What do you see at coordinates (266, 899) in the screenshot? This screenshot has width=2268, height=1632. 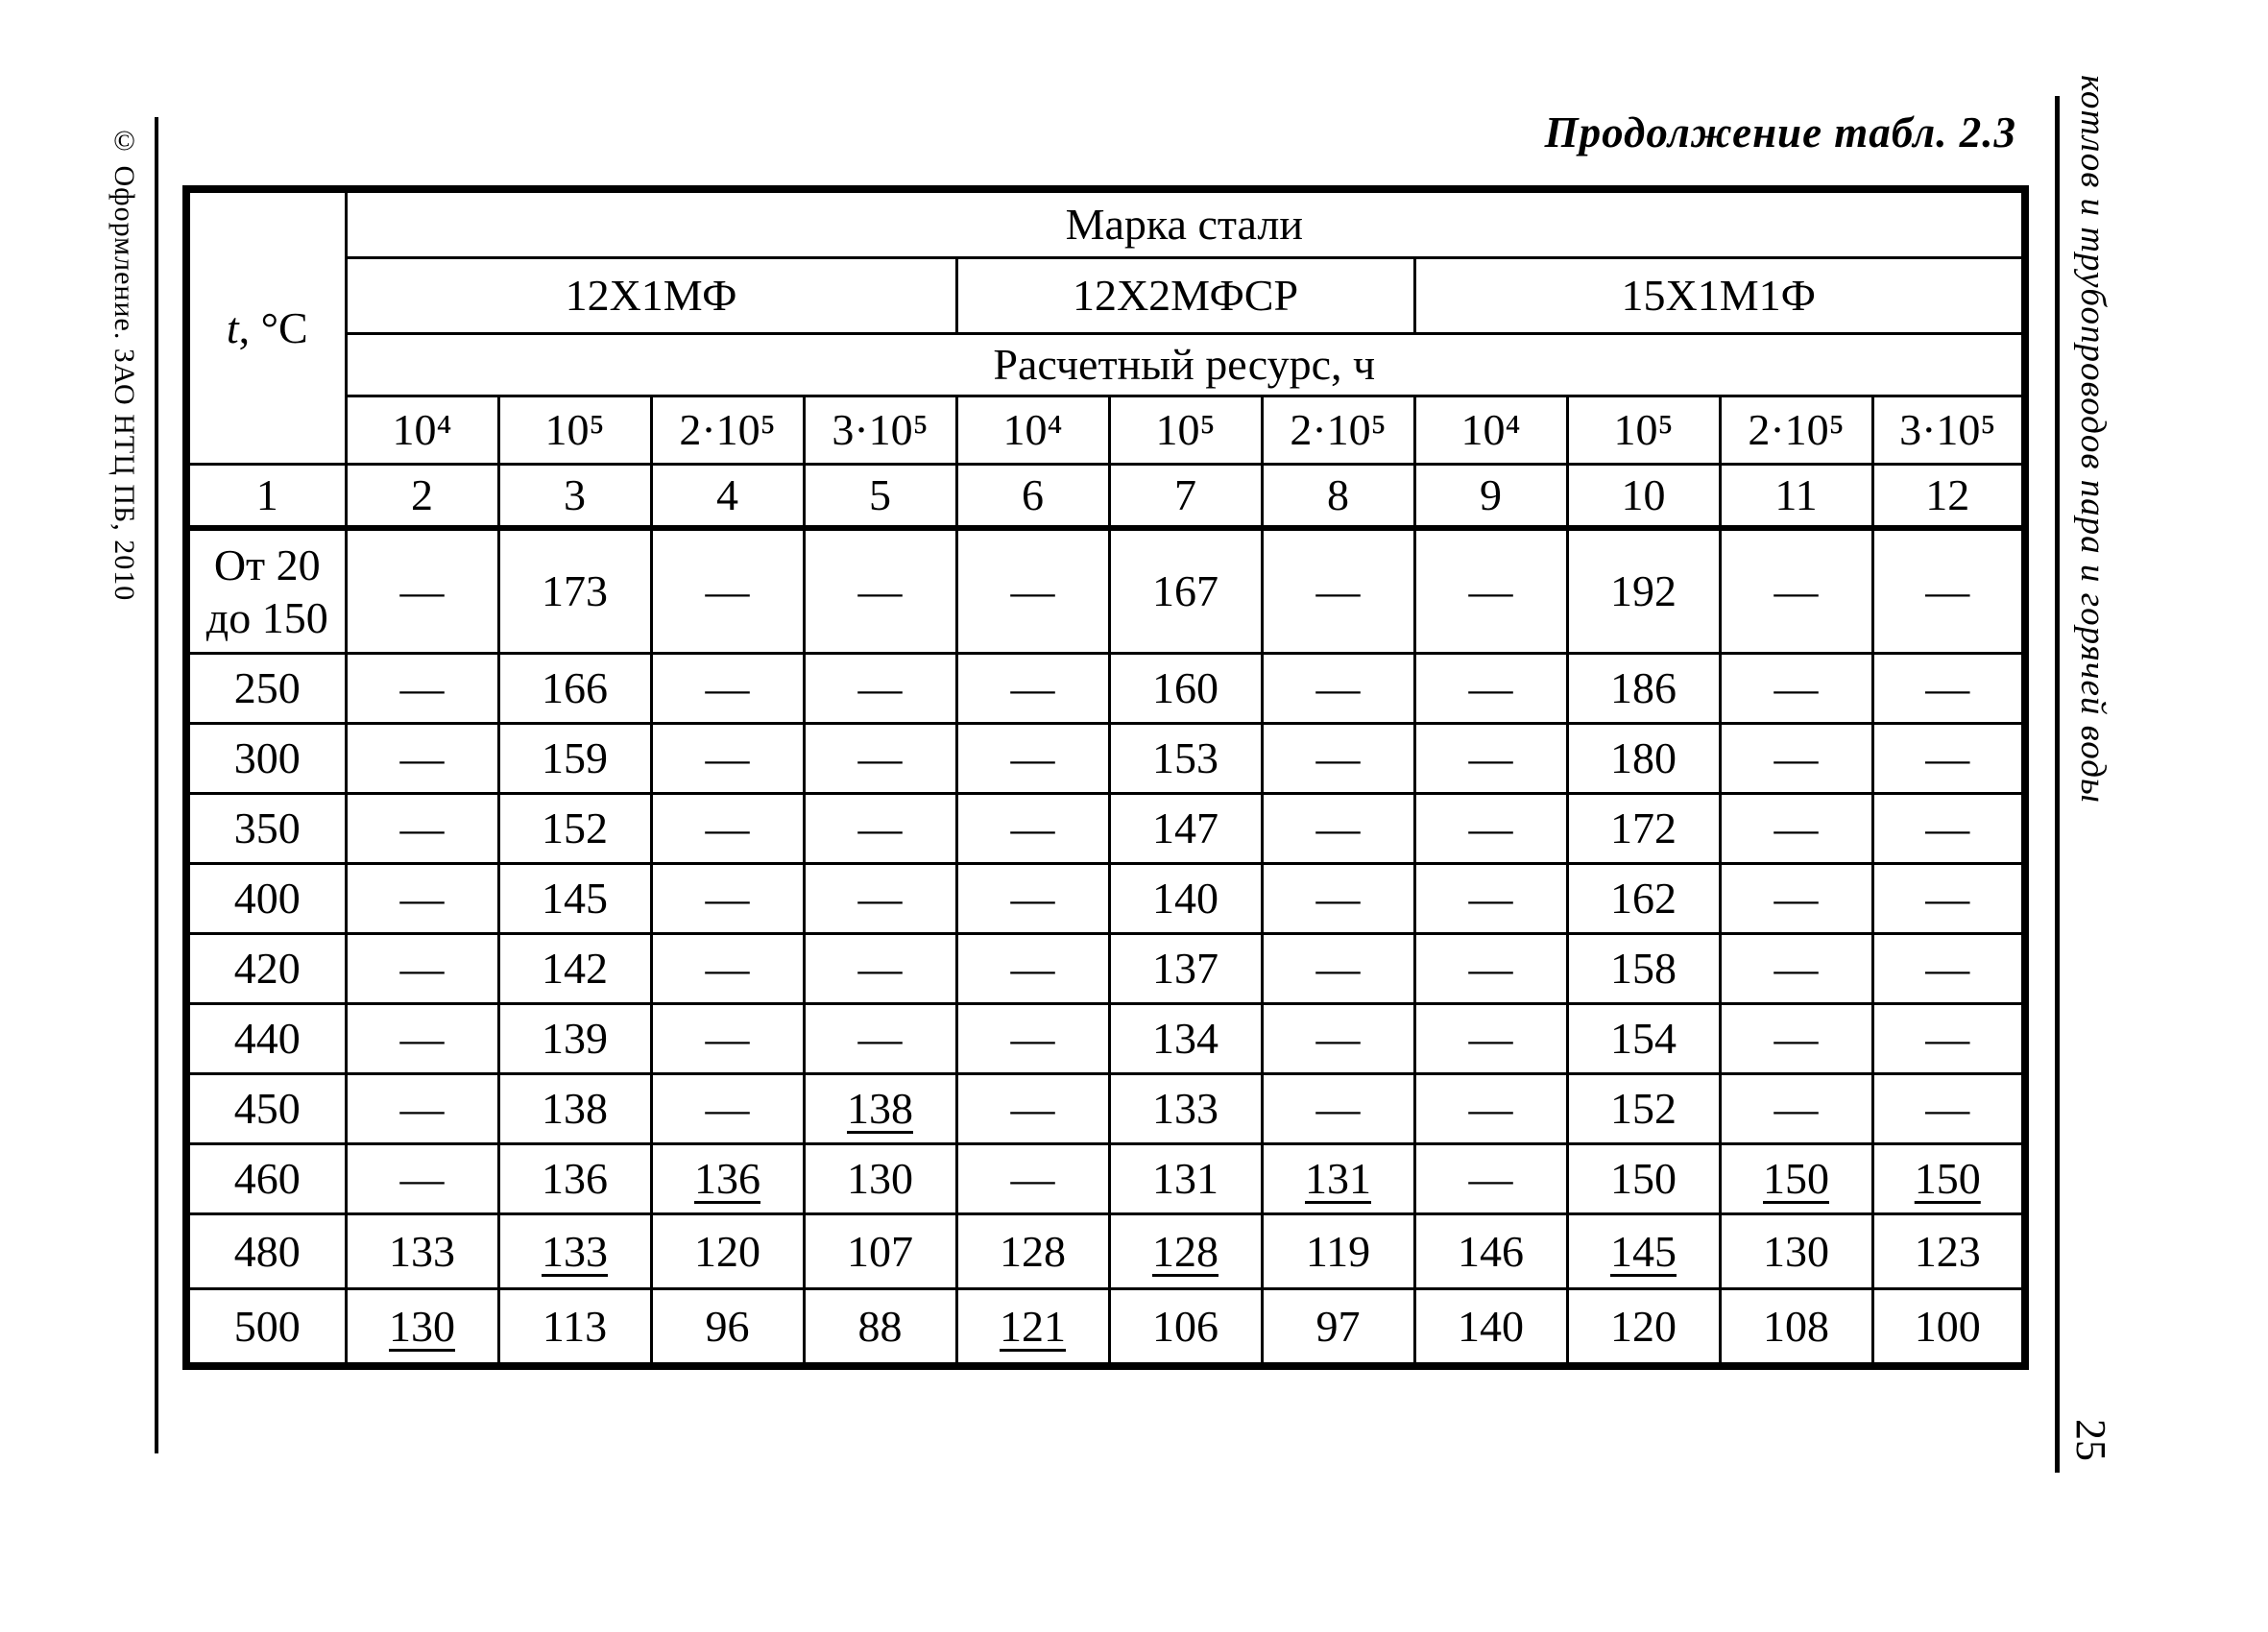 I see `temperature-cell: 400` at bounding box center [266, 899].